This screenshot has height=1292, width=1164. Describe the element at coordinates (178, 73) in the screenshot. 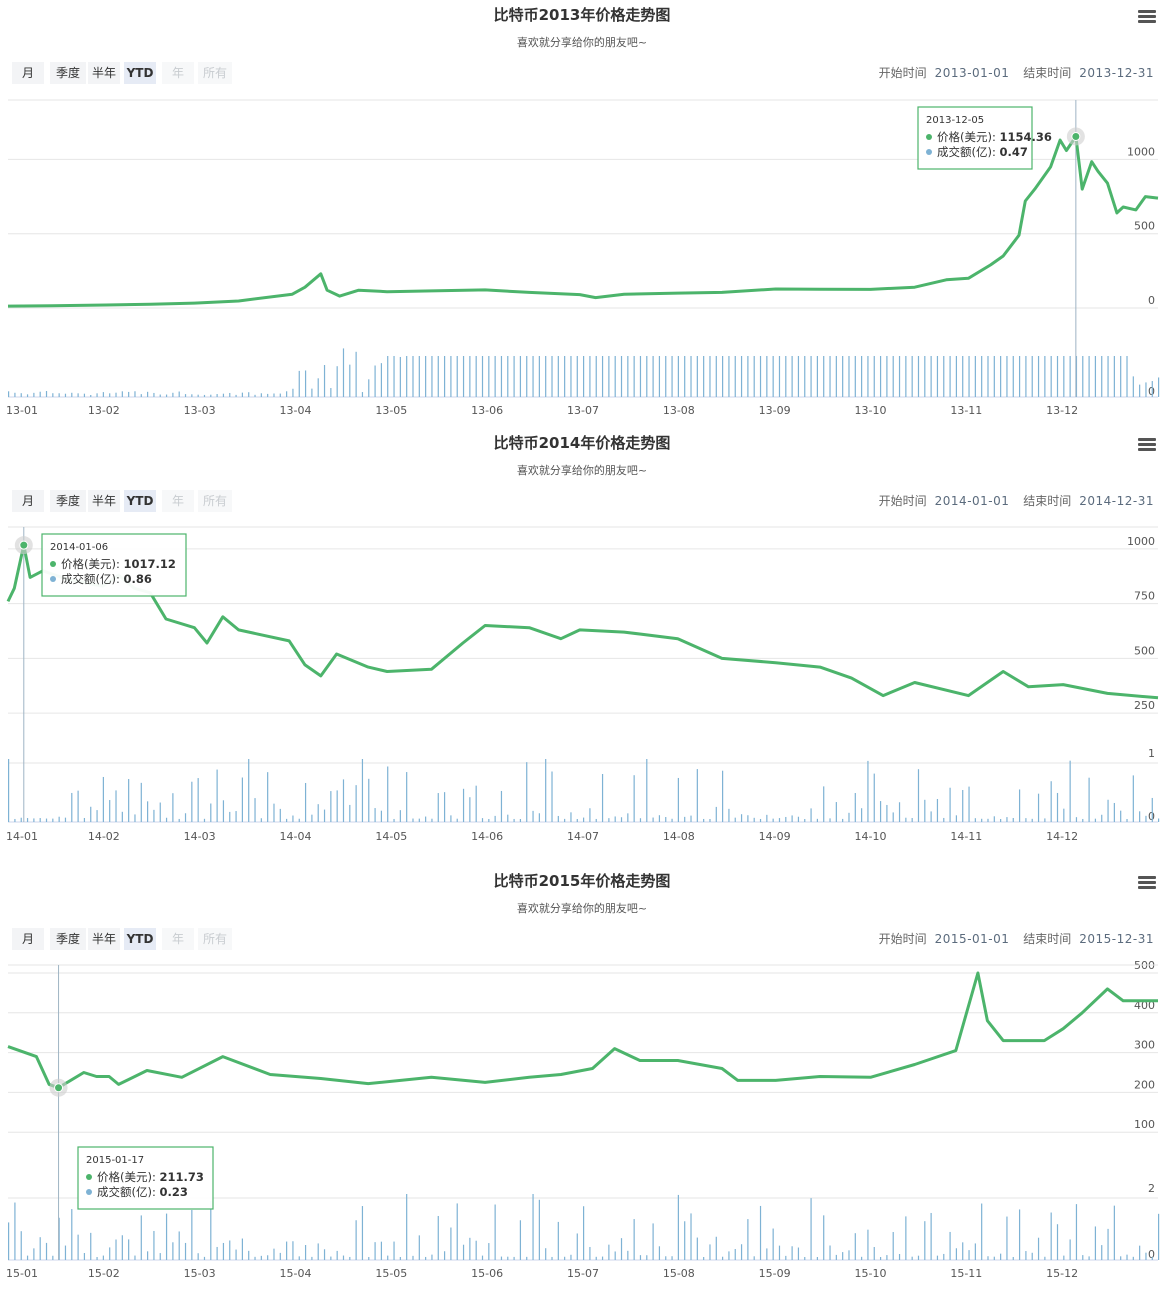

I see `range-button-4: 年` at that location.